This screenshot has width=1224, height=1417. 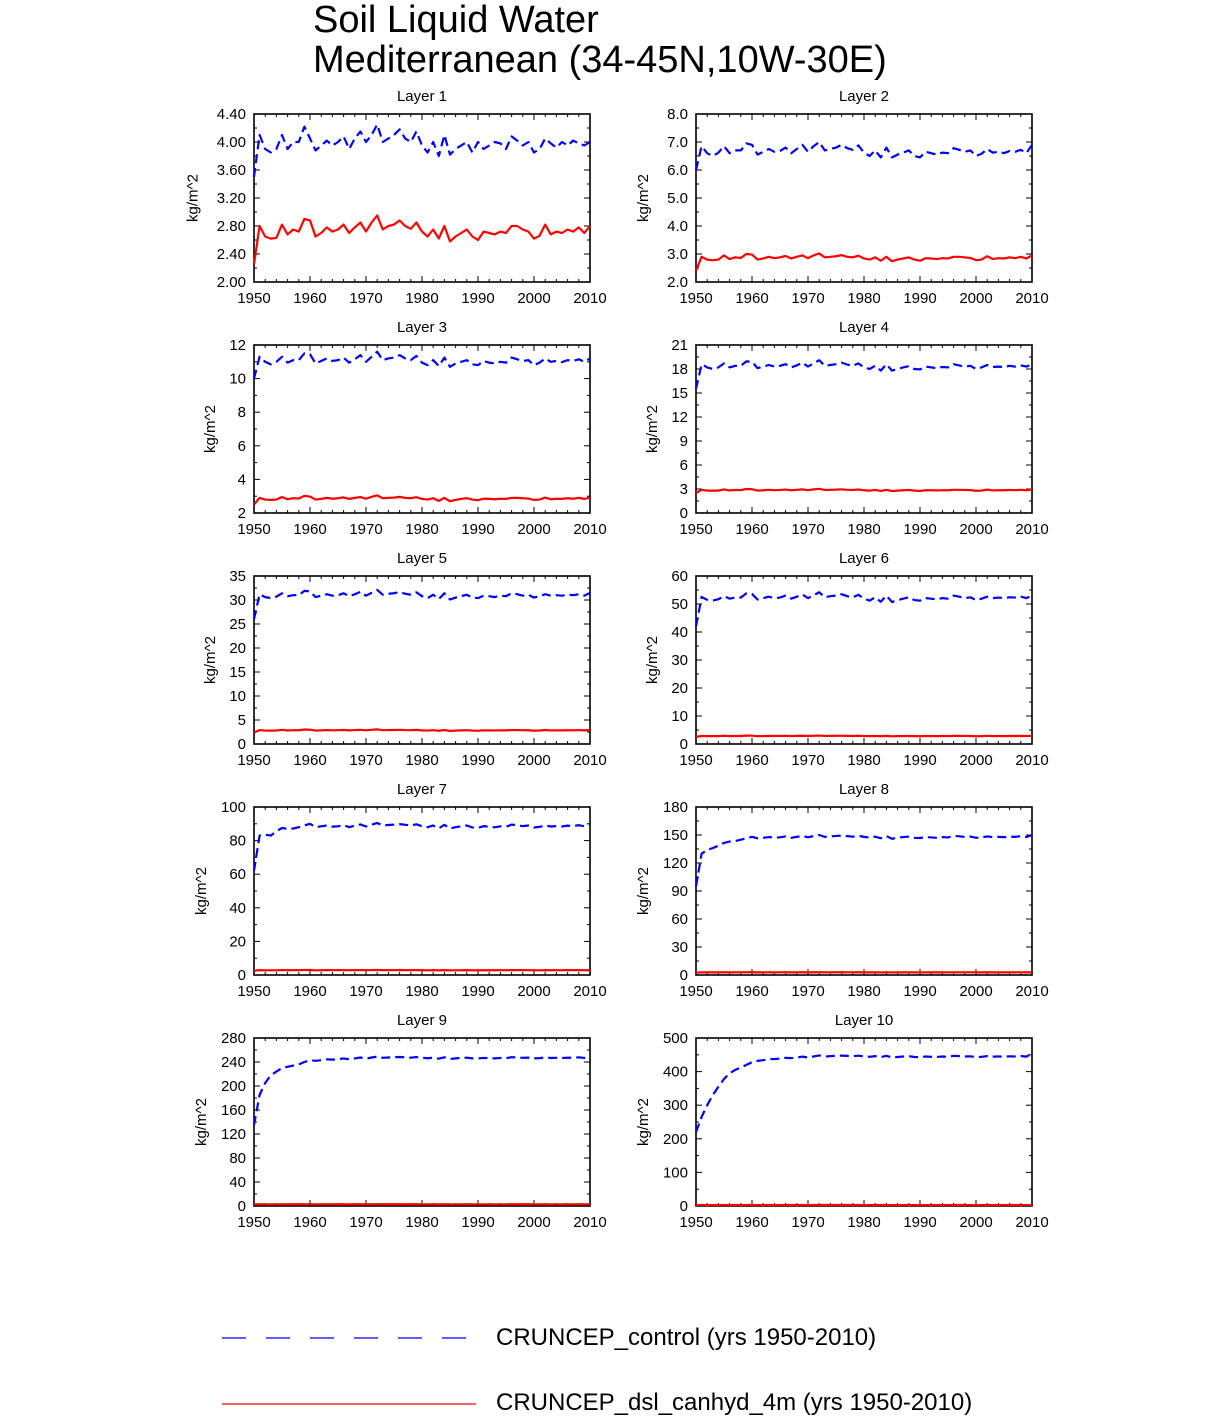 What do you see at coordinates (242, 513) in the screenshot?
I see `y-tick-label: 2` at bounding box center [242, 513].